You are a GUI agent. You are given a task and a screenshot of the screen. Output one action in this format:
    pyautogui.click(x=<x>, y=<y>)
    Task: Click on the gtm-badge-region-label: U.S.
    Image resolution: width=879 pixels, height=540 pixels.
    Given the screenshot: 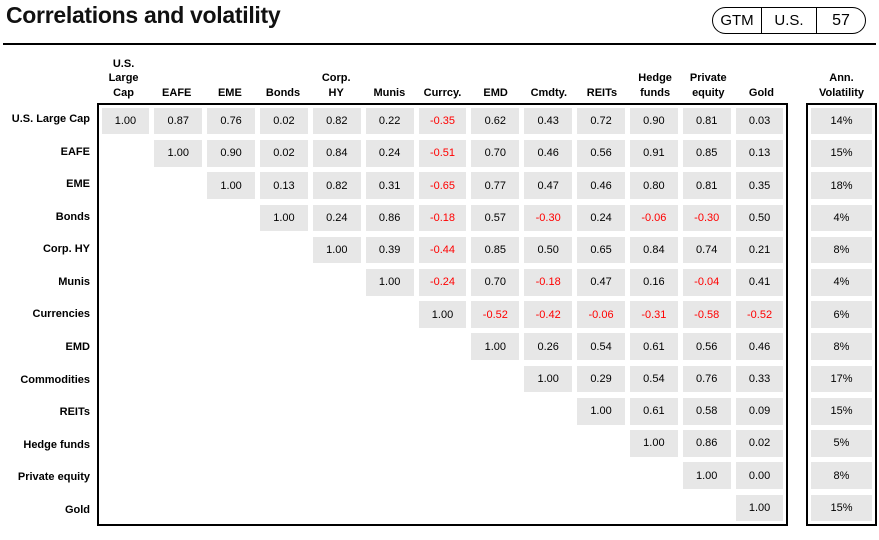 What is the action you would take?
    pyautogui.click(x=788, y=20)
    